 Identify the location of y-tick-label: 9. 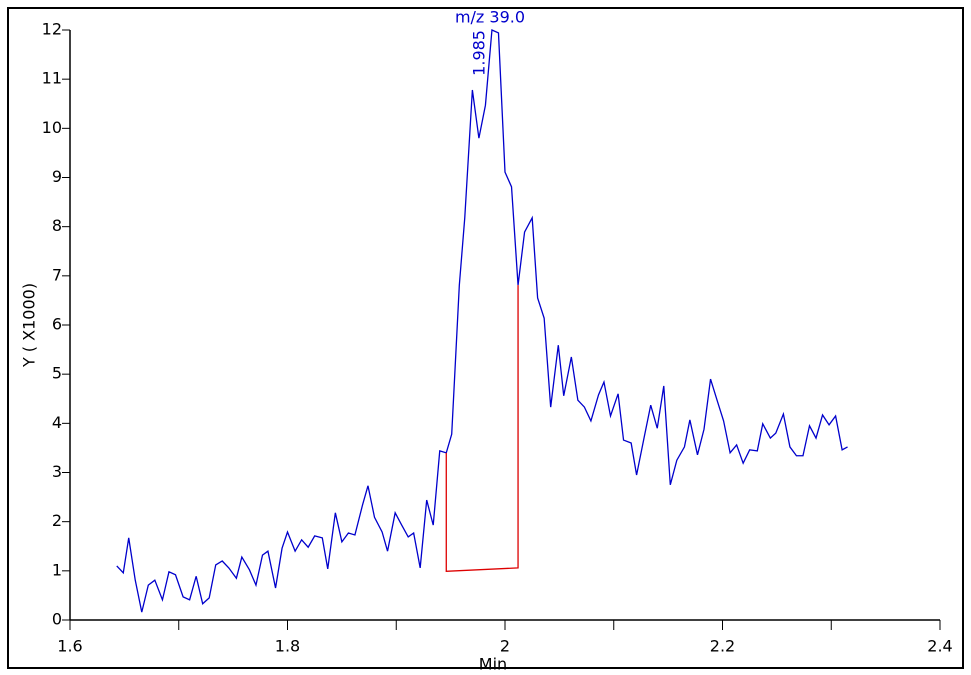
(57, 176).